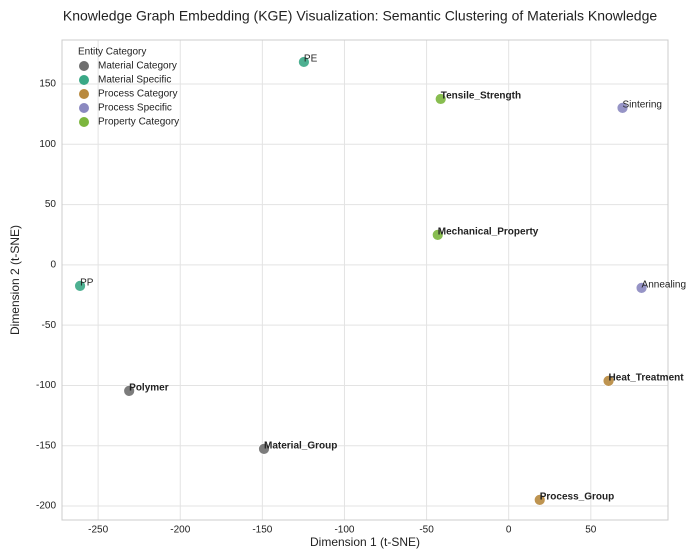 This screenshot has height=560, width=700. Describe the element at coordinates (53, 265) in the screenshot. I see `y-tick-label: 0` at that location.